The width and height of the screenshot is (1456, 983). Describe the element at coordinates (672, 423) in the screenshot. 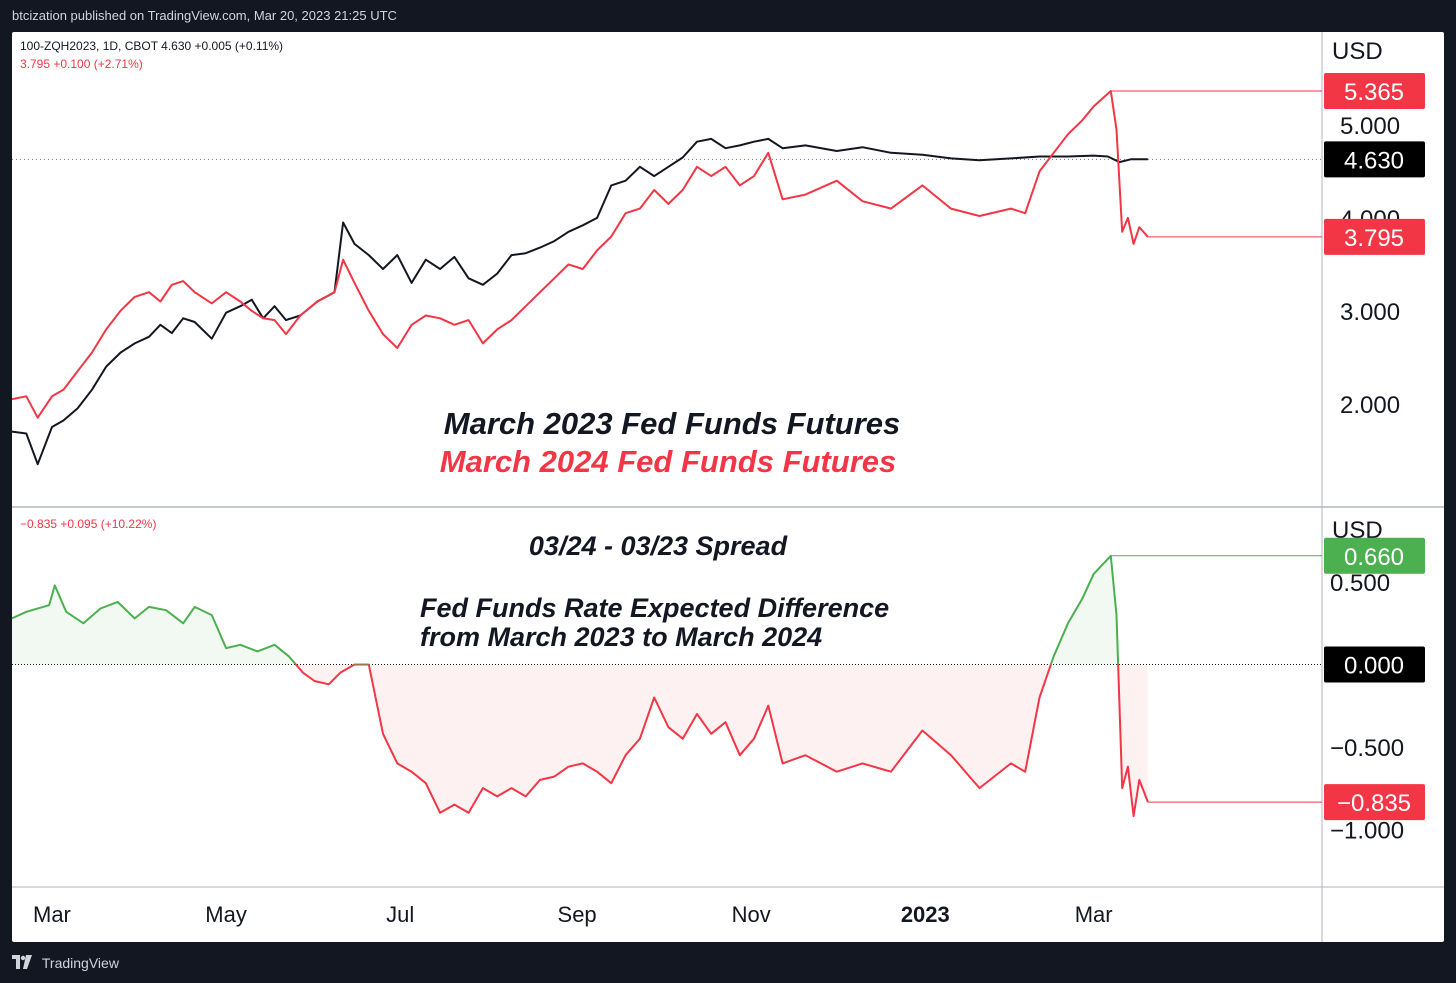

I see `annotation-mar2023: March 2023 Fed Funds Futures` at that location.